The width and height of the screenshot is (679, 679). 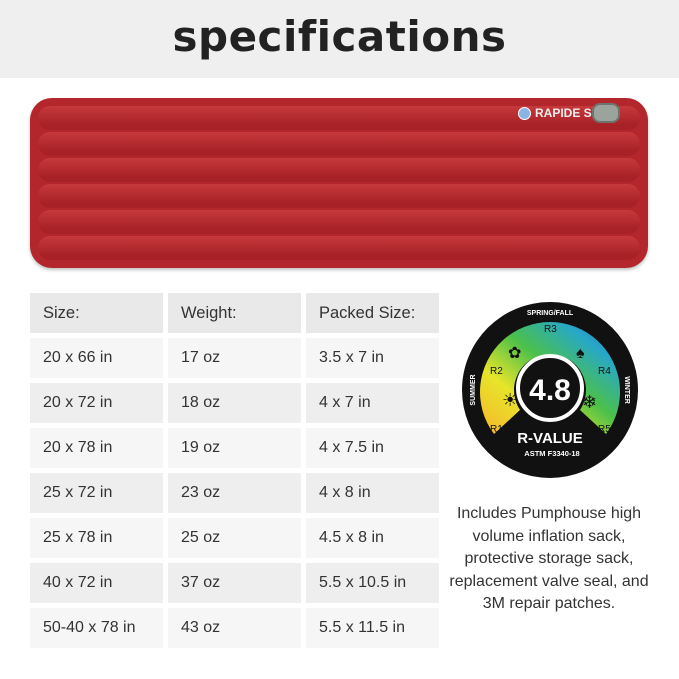 I want to click on level-r3: R3, so click(x=550, y=329).